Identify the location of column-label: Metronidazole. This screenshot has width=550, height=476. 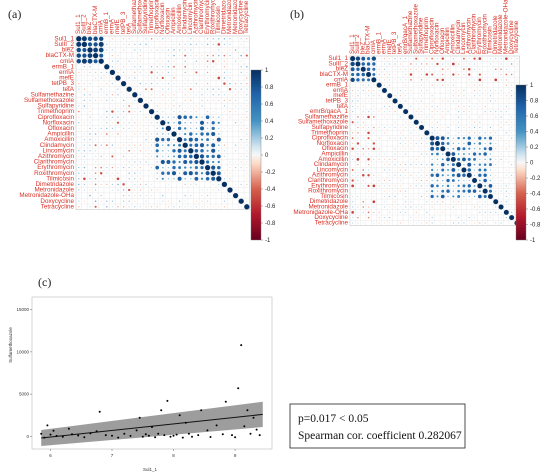
(500, 34).